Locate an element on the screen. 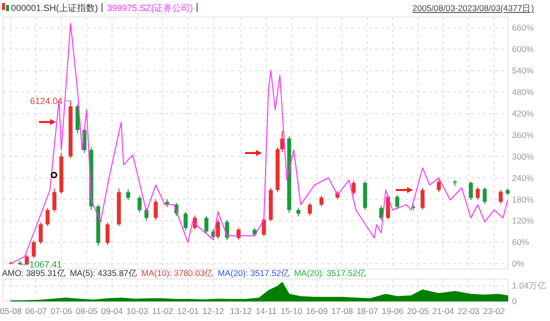 The width and height of the screenshot is (550, 321). y-tick-label: 0 is located at coordinates (514, 301).